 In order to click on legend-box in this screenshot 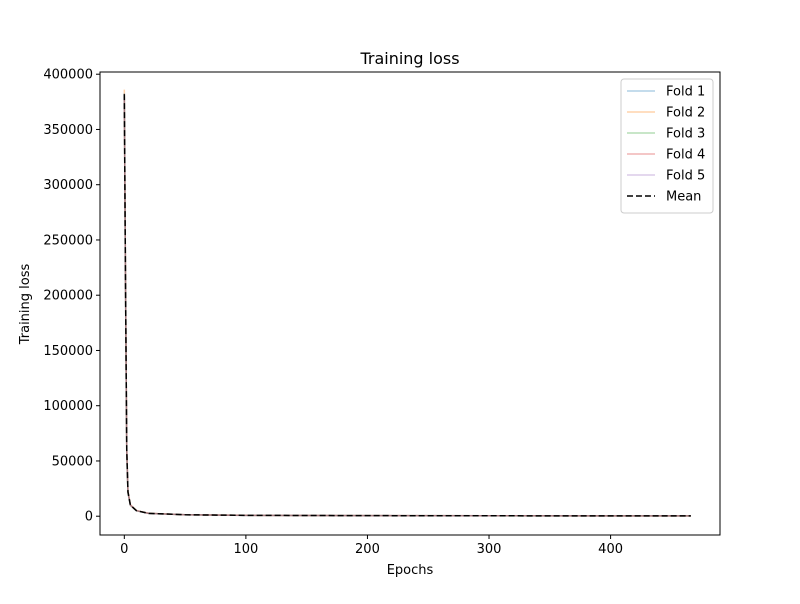, I will do `click(667, 146)`.